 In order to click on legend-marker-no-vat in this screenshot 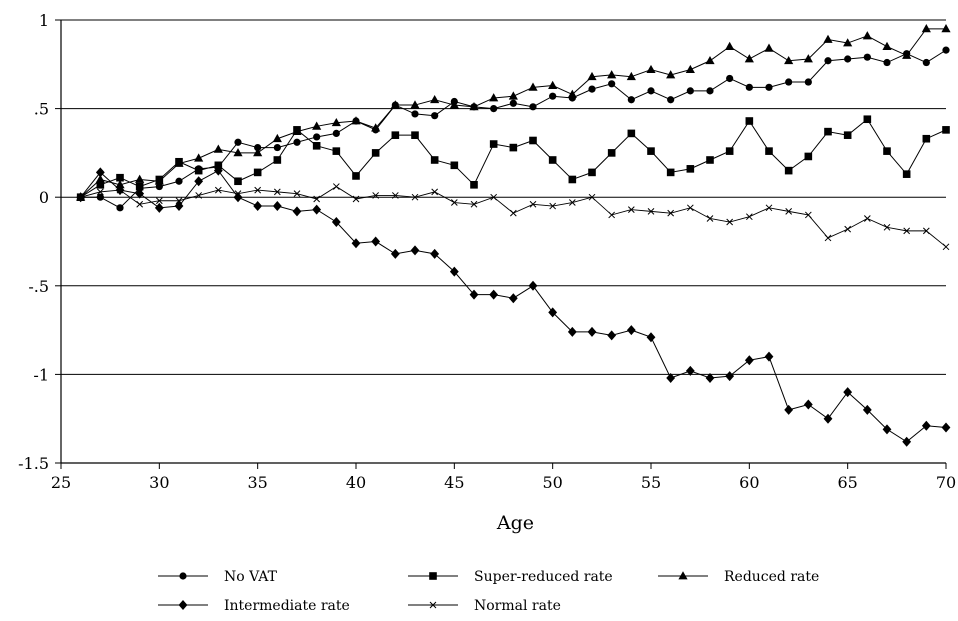, I will do `click(183, 576)`.